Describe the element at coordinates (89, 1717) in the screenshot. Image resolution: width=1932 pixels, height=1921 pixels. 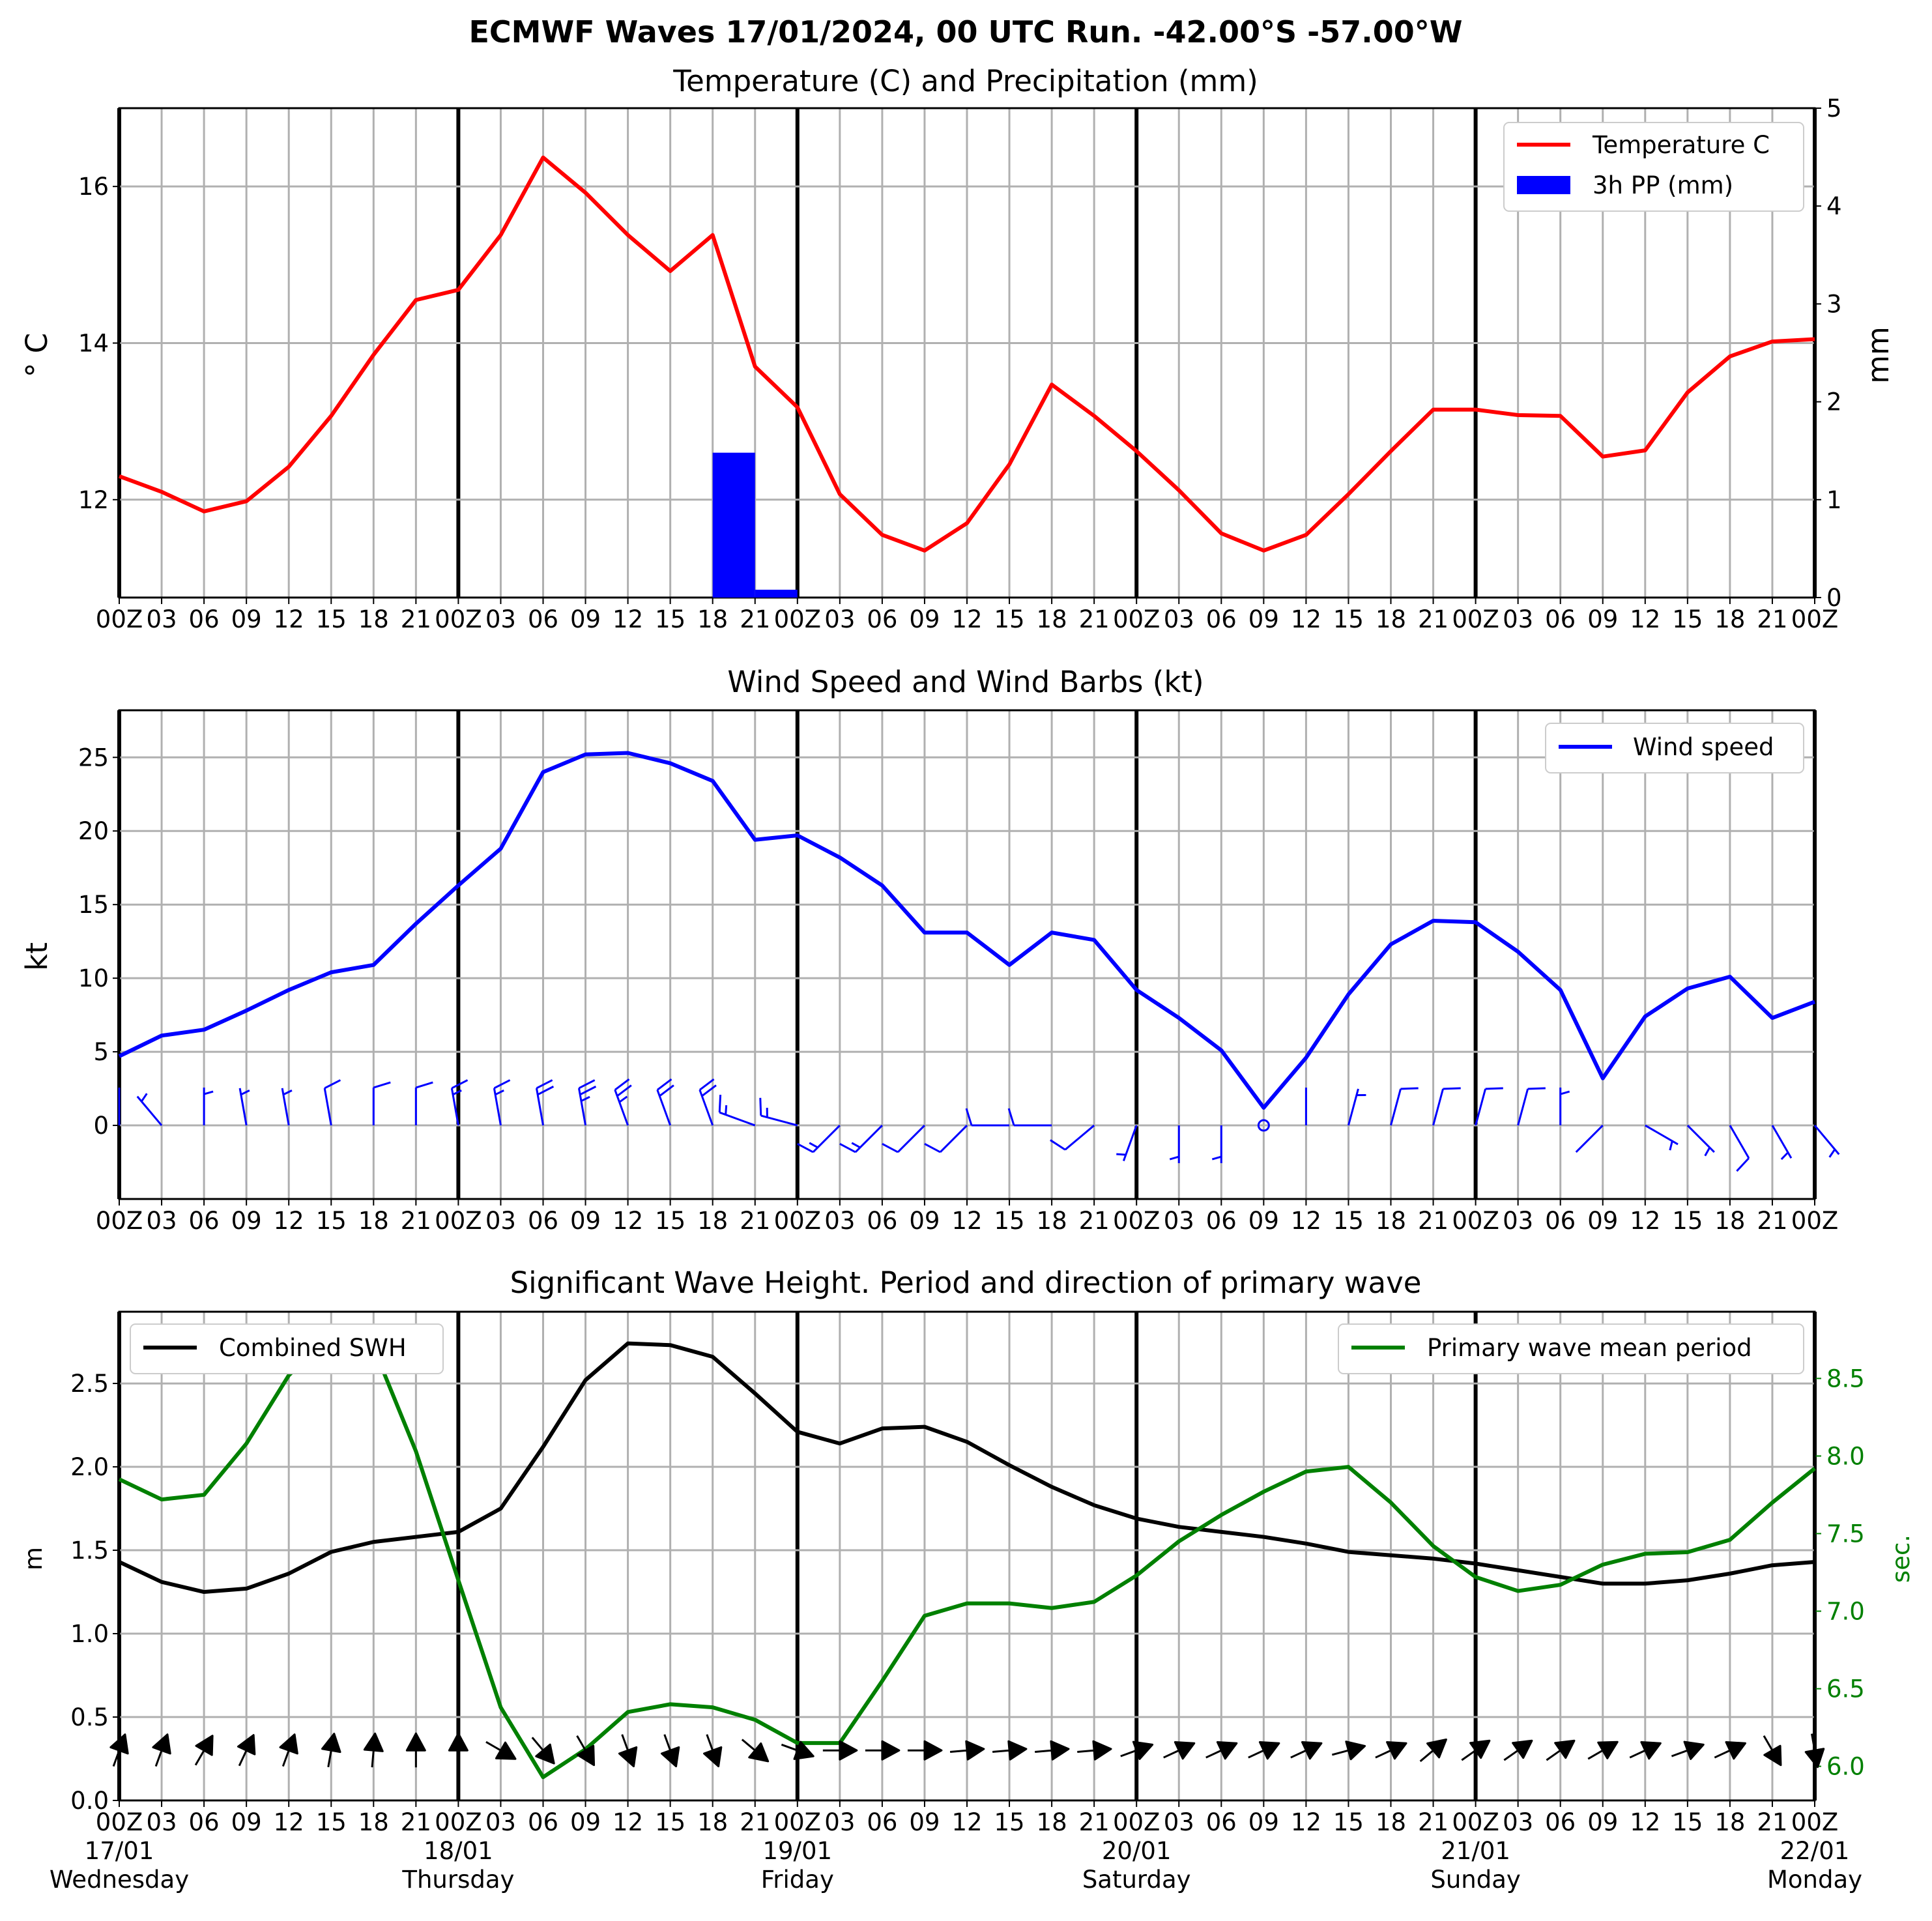
I see `y-tick-label: 0.5` at that location.